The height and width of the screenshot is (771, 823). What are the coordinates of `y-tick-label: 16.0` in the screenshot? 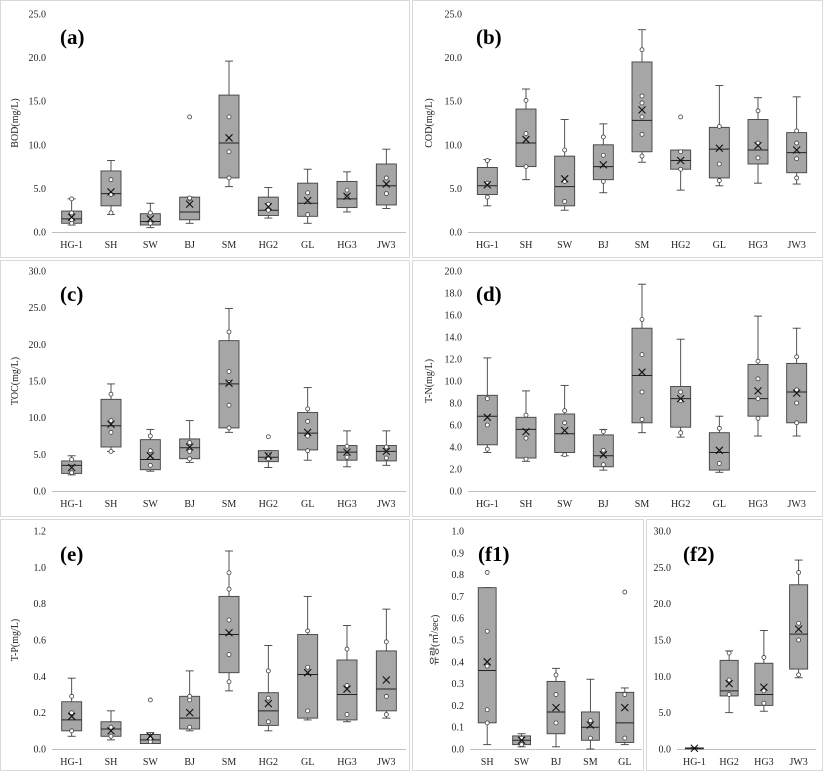 It's located at (454, 316).